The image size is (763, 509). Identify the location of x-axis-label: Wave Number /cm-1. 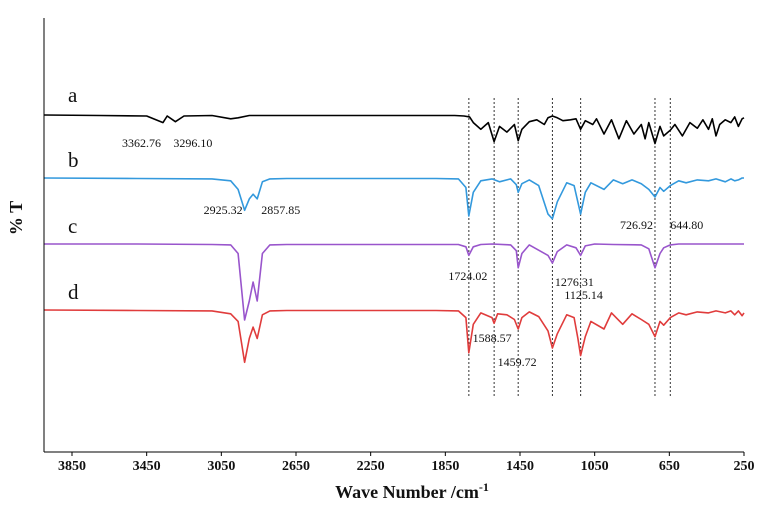
(412, 491).